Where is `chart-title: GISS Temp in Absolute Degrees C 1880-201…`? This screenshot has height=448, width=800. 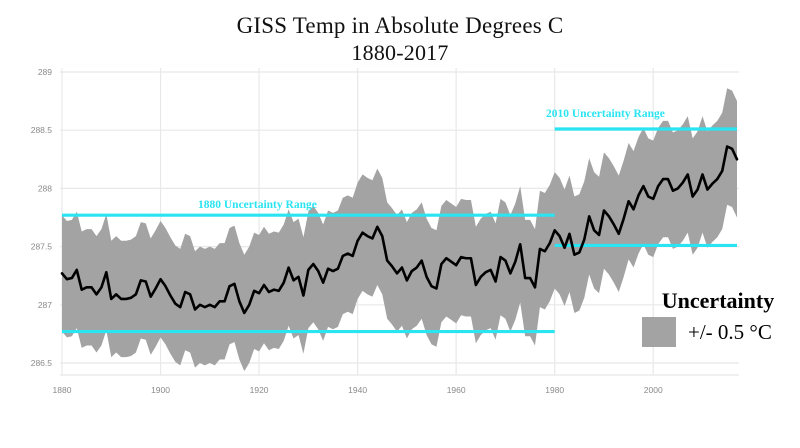 chart-title: GISS Temp in Absolute Degrees C 1880-201… is located at coordinates (400, 39).